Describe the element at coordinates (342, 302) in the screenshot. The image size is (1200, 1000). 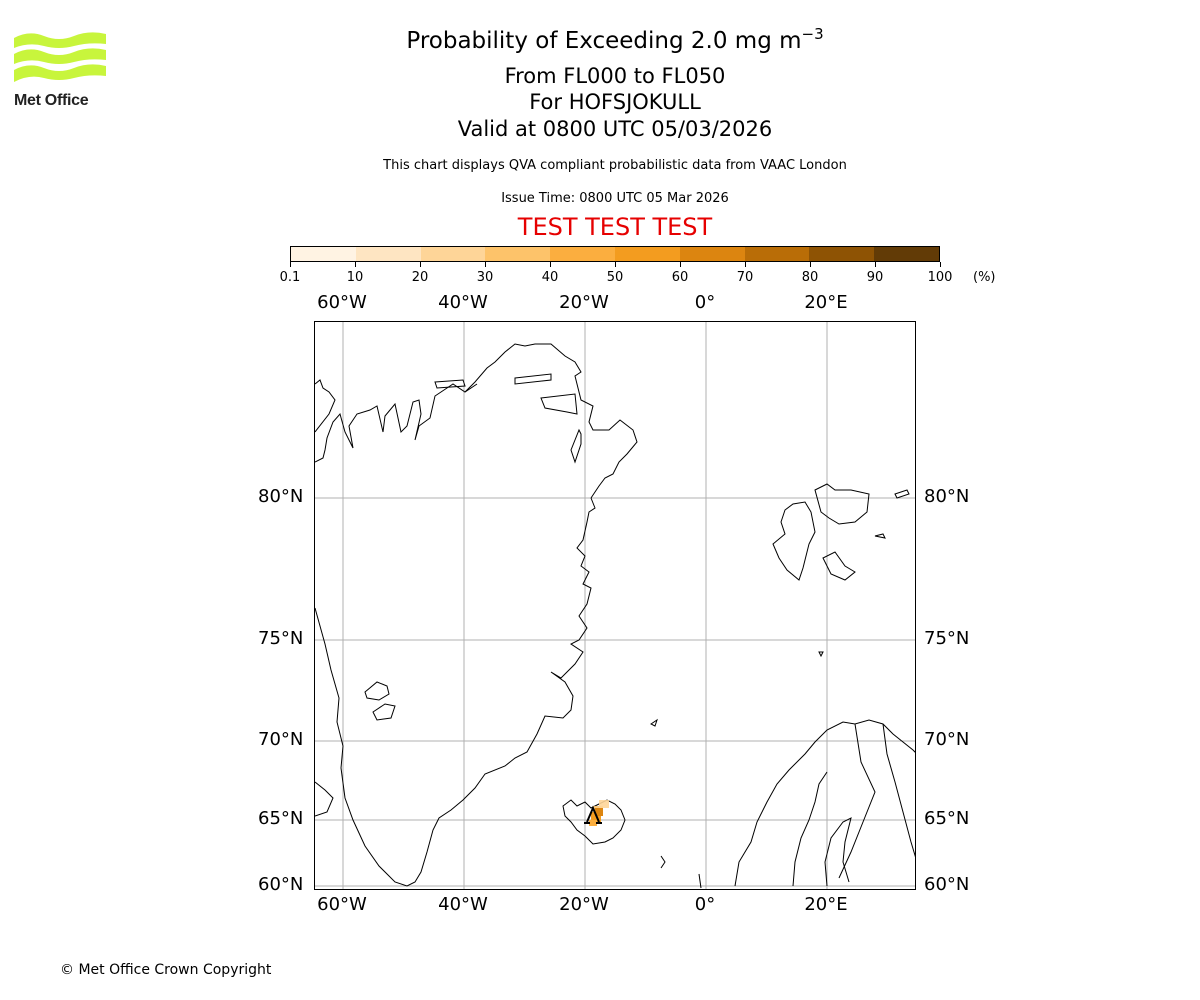
I see `lon-label-top: 60°W` at that location.